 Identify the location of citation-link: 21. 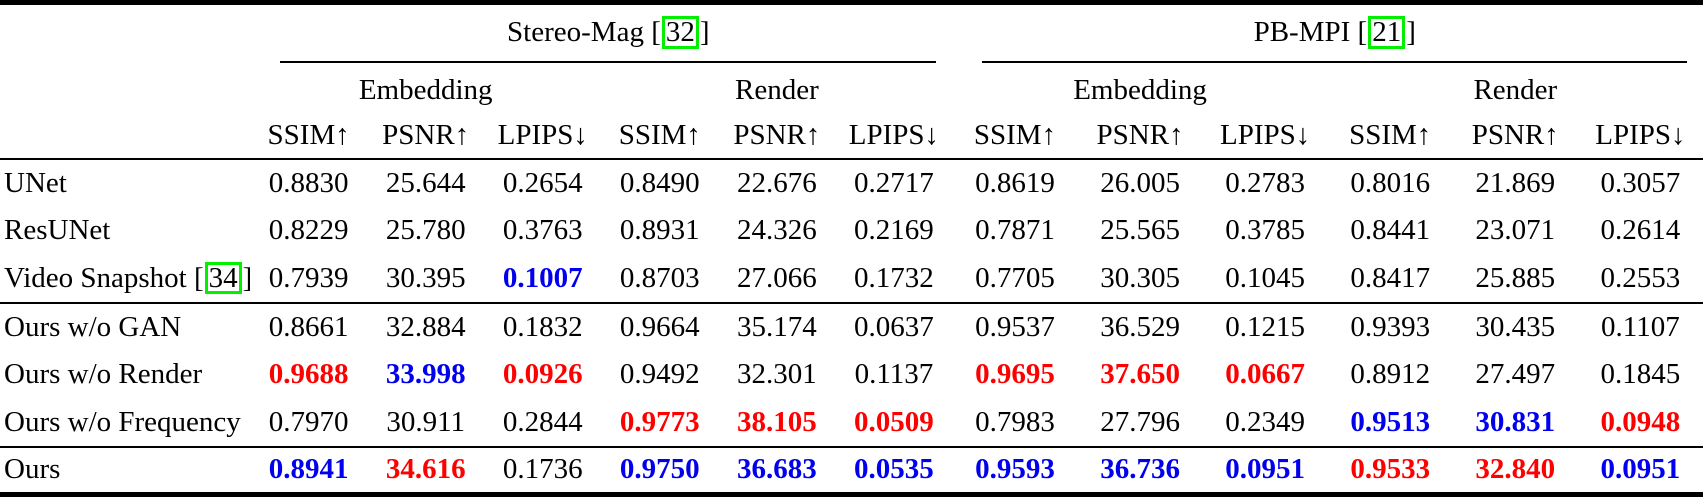
(1387, 32).